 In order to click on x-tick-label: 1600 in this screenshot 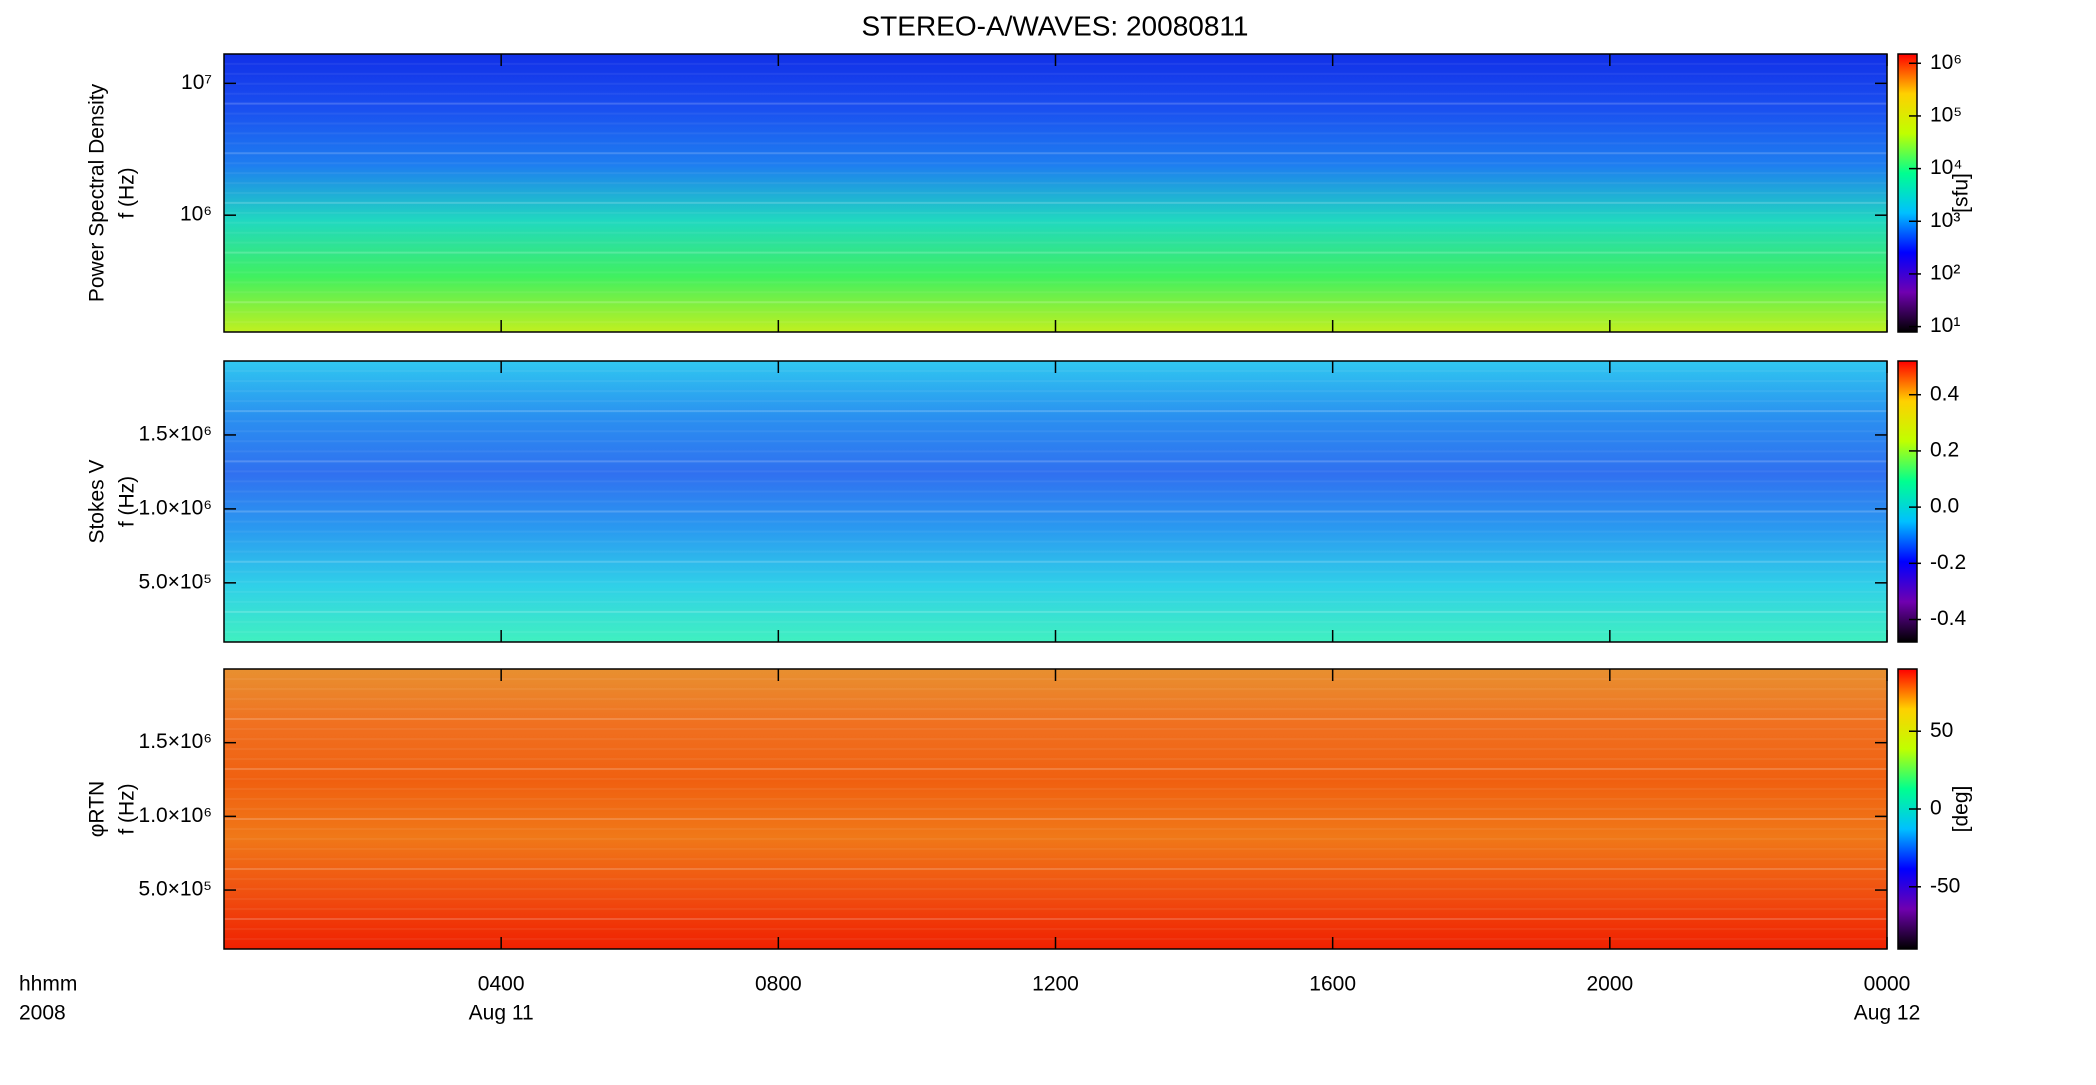, I will do `click(1332, 984)`.